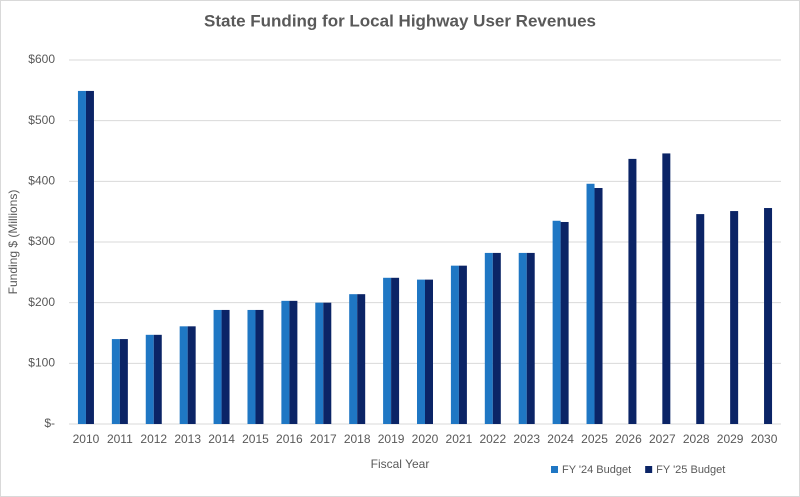 This screenshot has width=800, height=497. What do you see at coordinates (594, 439) in the screenshot?
I see `x-tick-label: 2025` at bounding box center [594, 439].